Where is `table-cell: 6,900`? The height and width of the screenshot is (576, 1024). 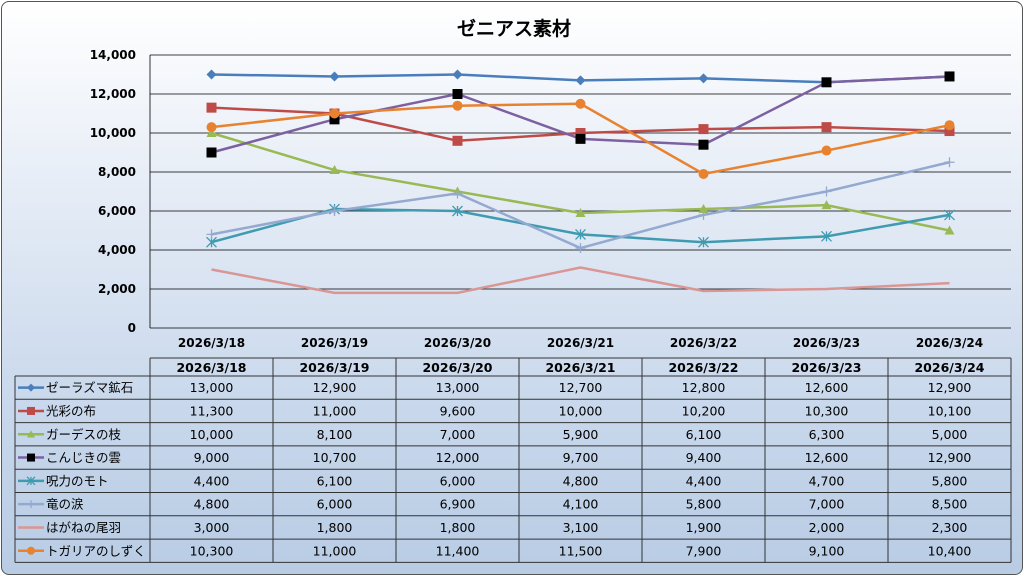 table-cell: 6,900 is located at coordinates (458, 504).